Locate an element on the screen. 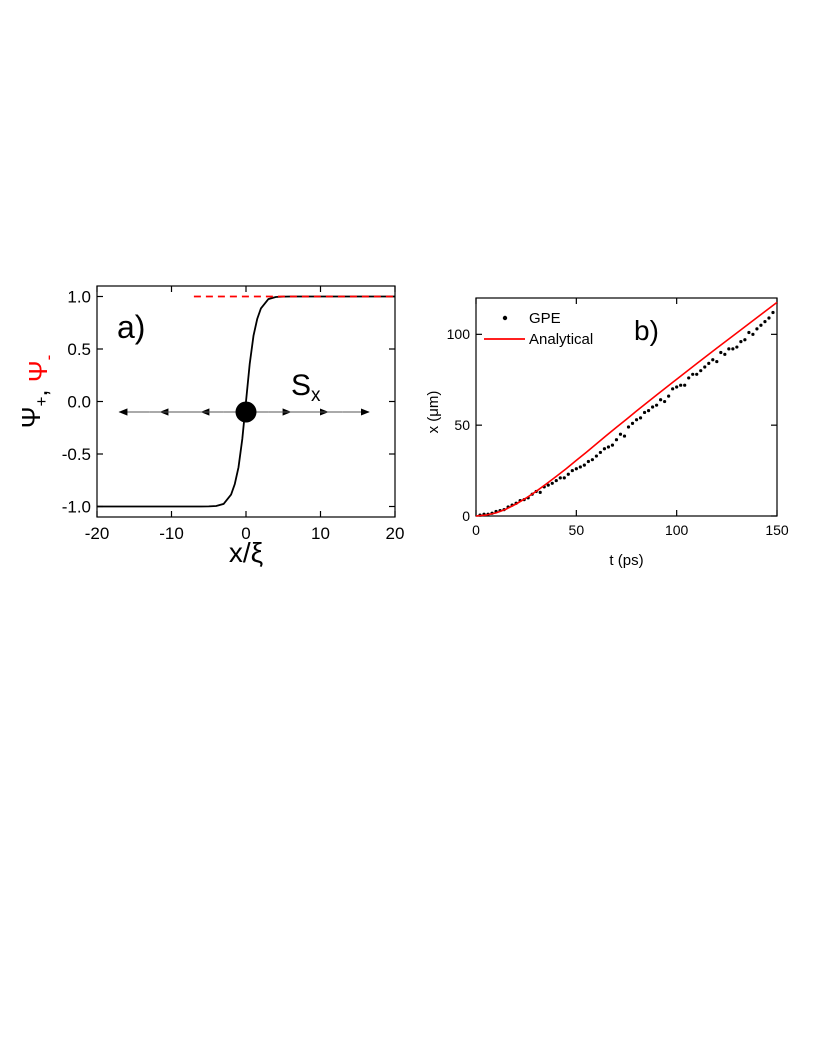 This screenshot has width=822, height=1064. y-tick-label: 0.0 is located at coordinates (79, 401).